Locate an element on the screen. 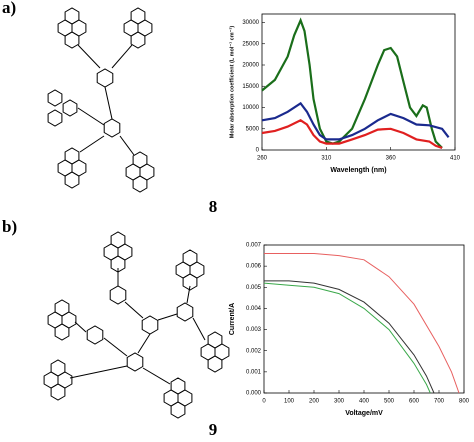 This screenshot has width=474, height=442. x-tick-label: 100 is located at coordinates (289, 402).